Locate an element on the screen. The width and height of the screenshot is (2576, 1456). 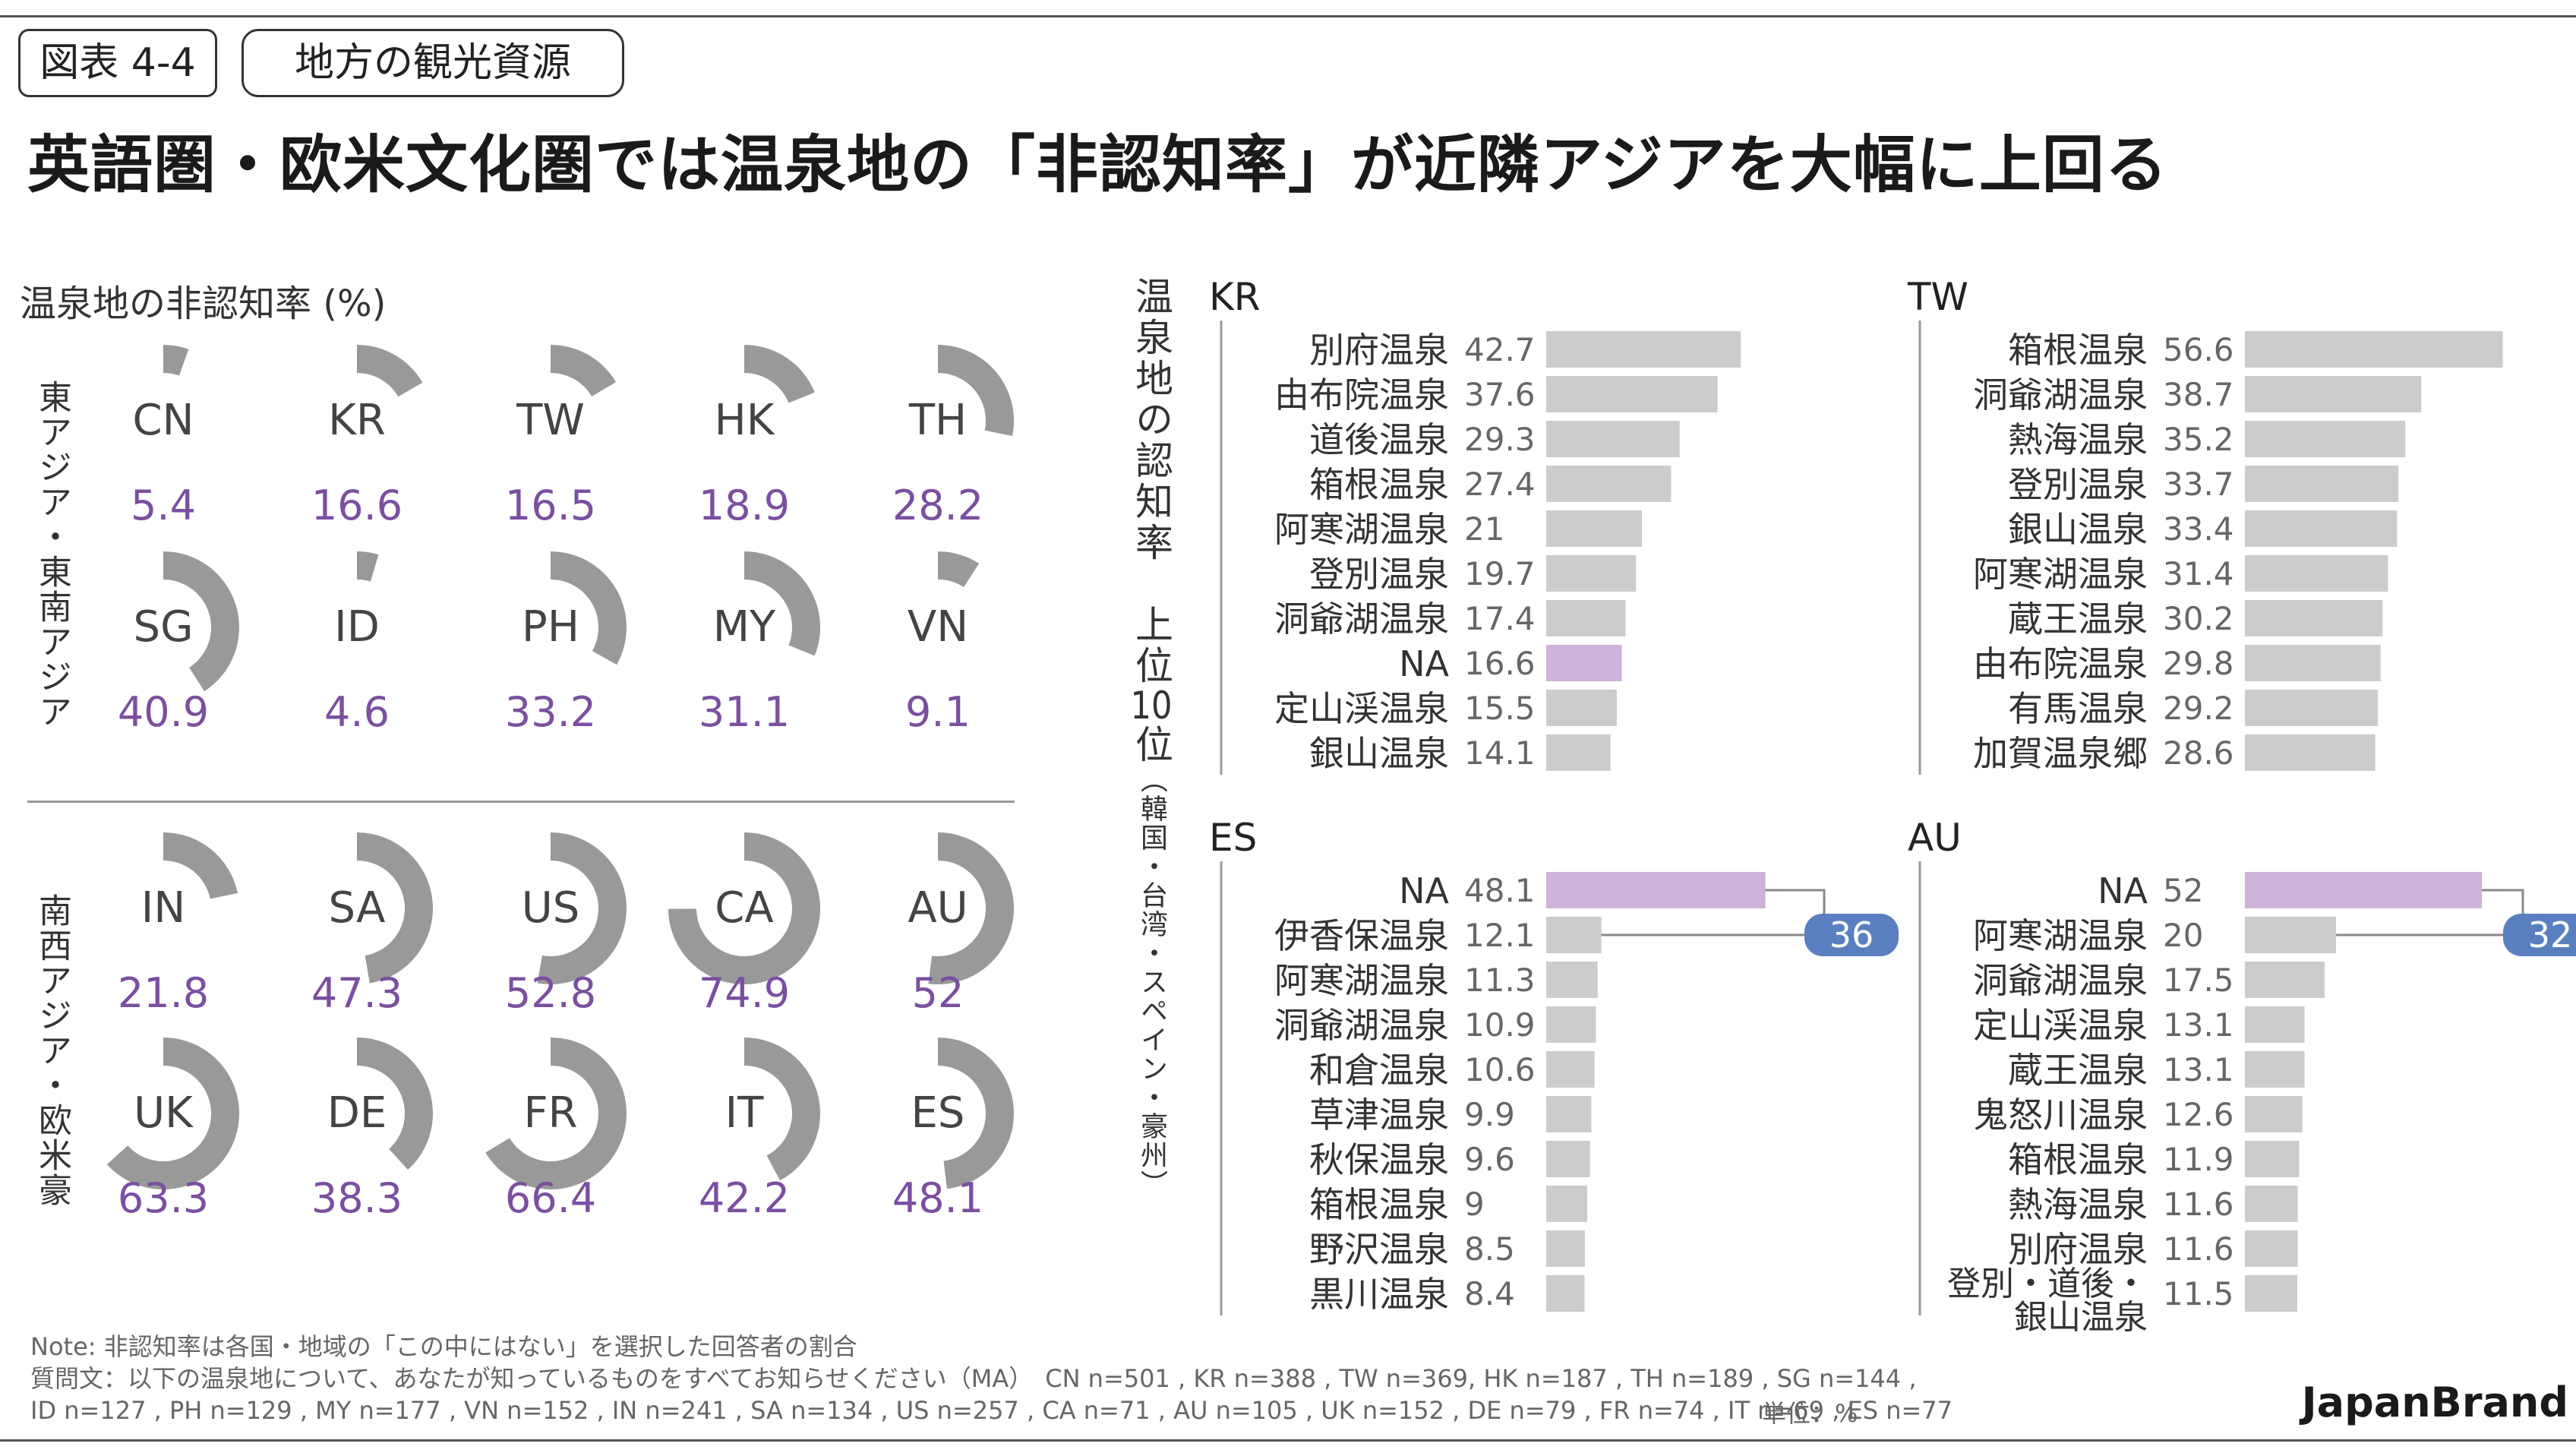
bar-value-label: 11.3 is located at coordinates (1500, 981).